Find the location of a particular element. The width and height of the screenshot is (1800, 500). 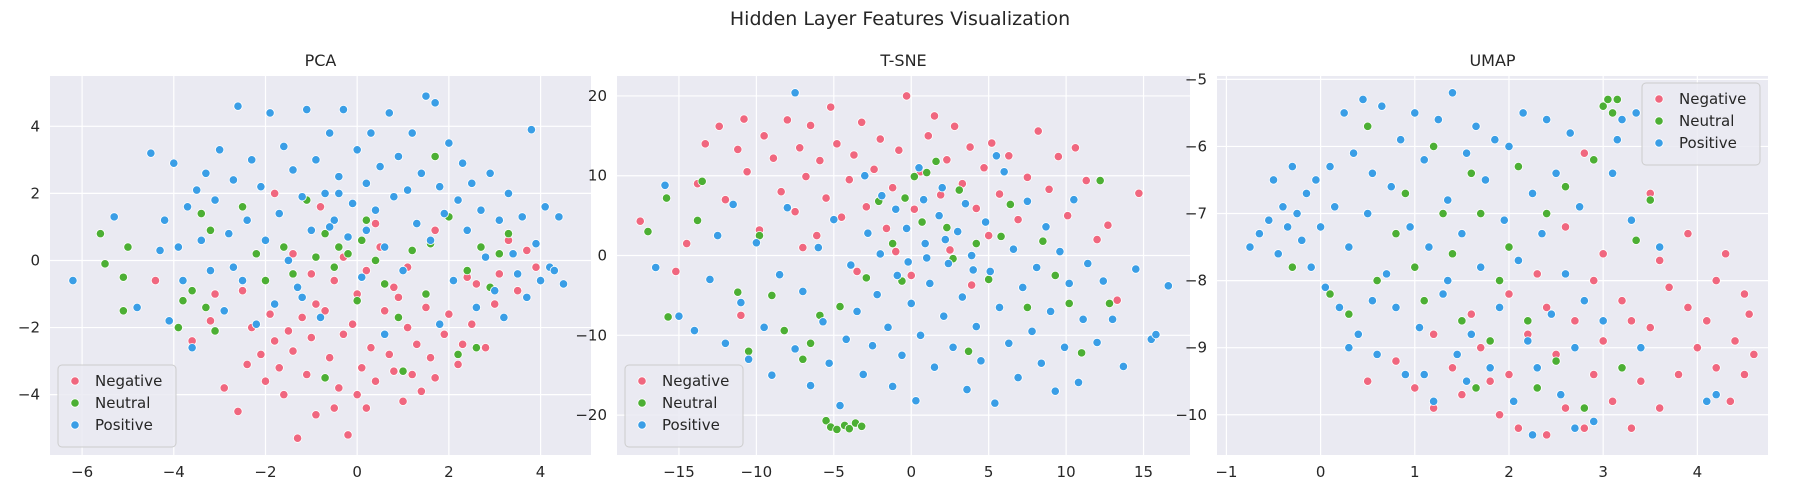

x-tick-label: 4 is located at coordinates (1698, 472).